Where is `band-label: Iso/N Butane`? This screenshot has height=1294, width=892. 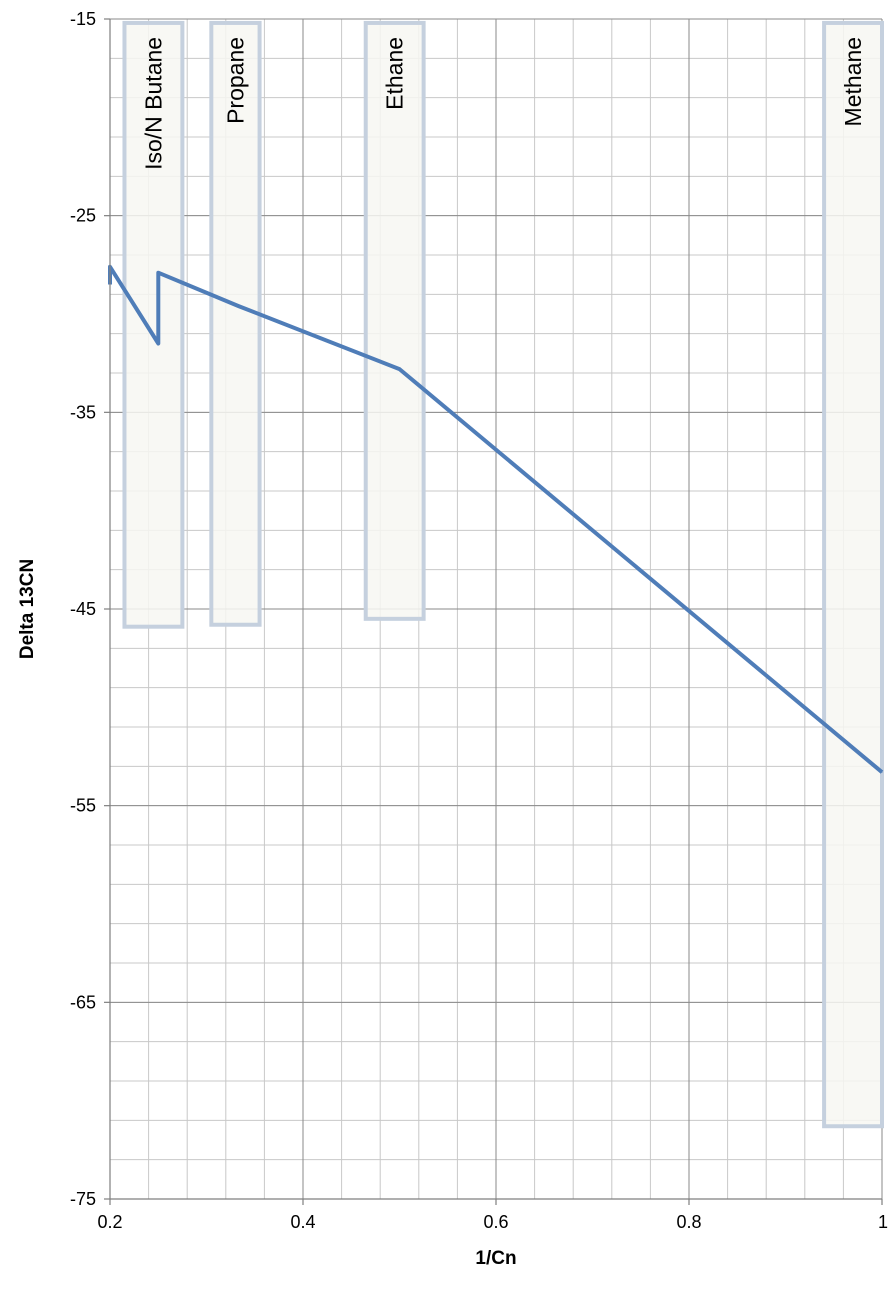
band-label: Iso/N Butane is located at coordinates (153, 103).